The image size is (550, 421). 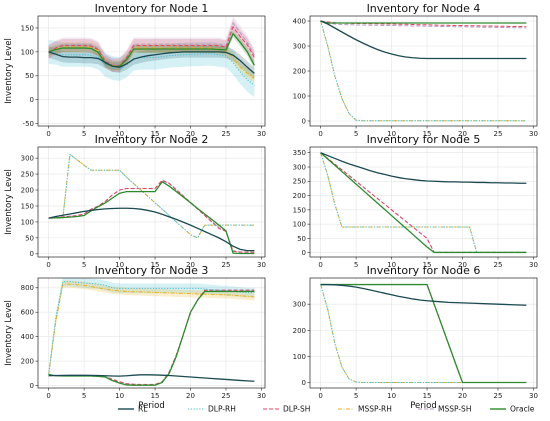 What do you see at coordinates (375, 409) in the screenshot?
I see `legend-label-mssp-rh: MSSP-RH` at bounding box center [375, 409].